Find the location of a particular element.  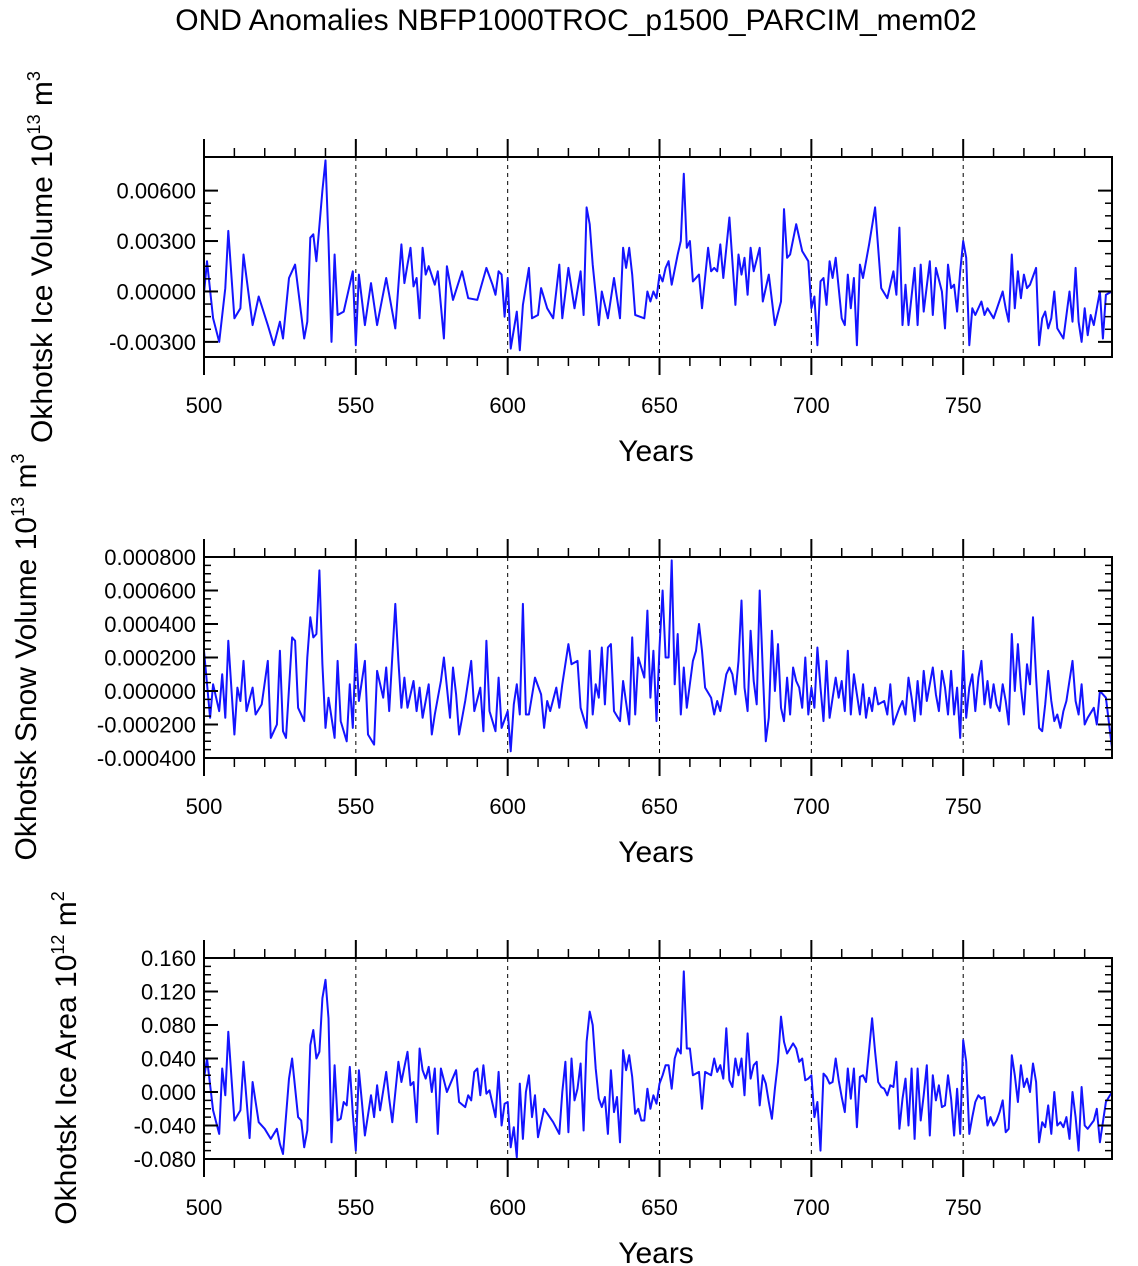

y-axis-title: Okhotsk Ice Area 1012 m2 is located at coordinates (65, 1058).